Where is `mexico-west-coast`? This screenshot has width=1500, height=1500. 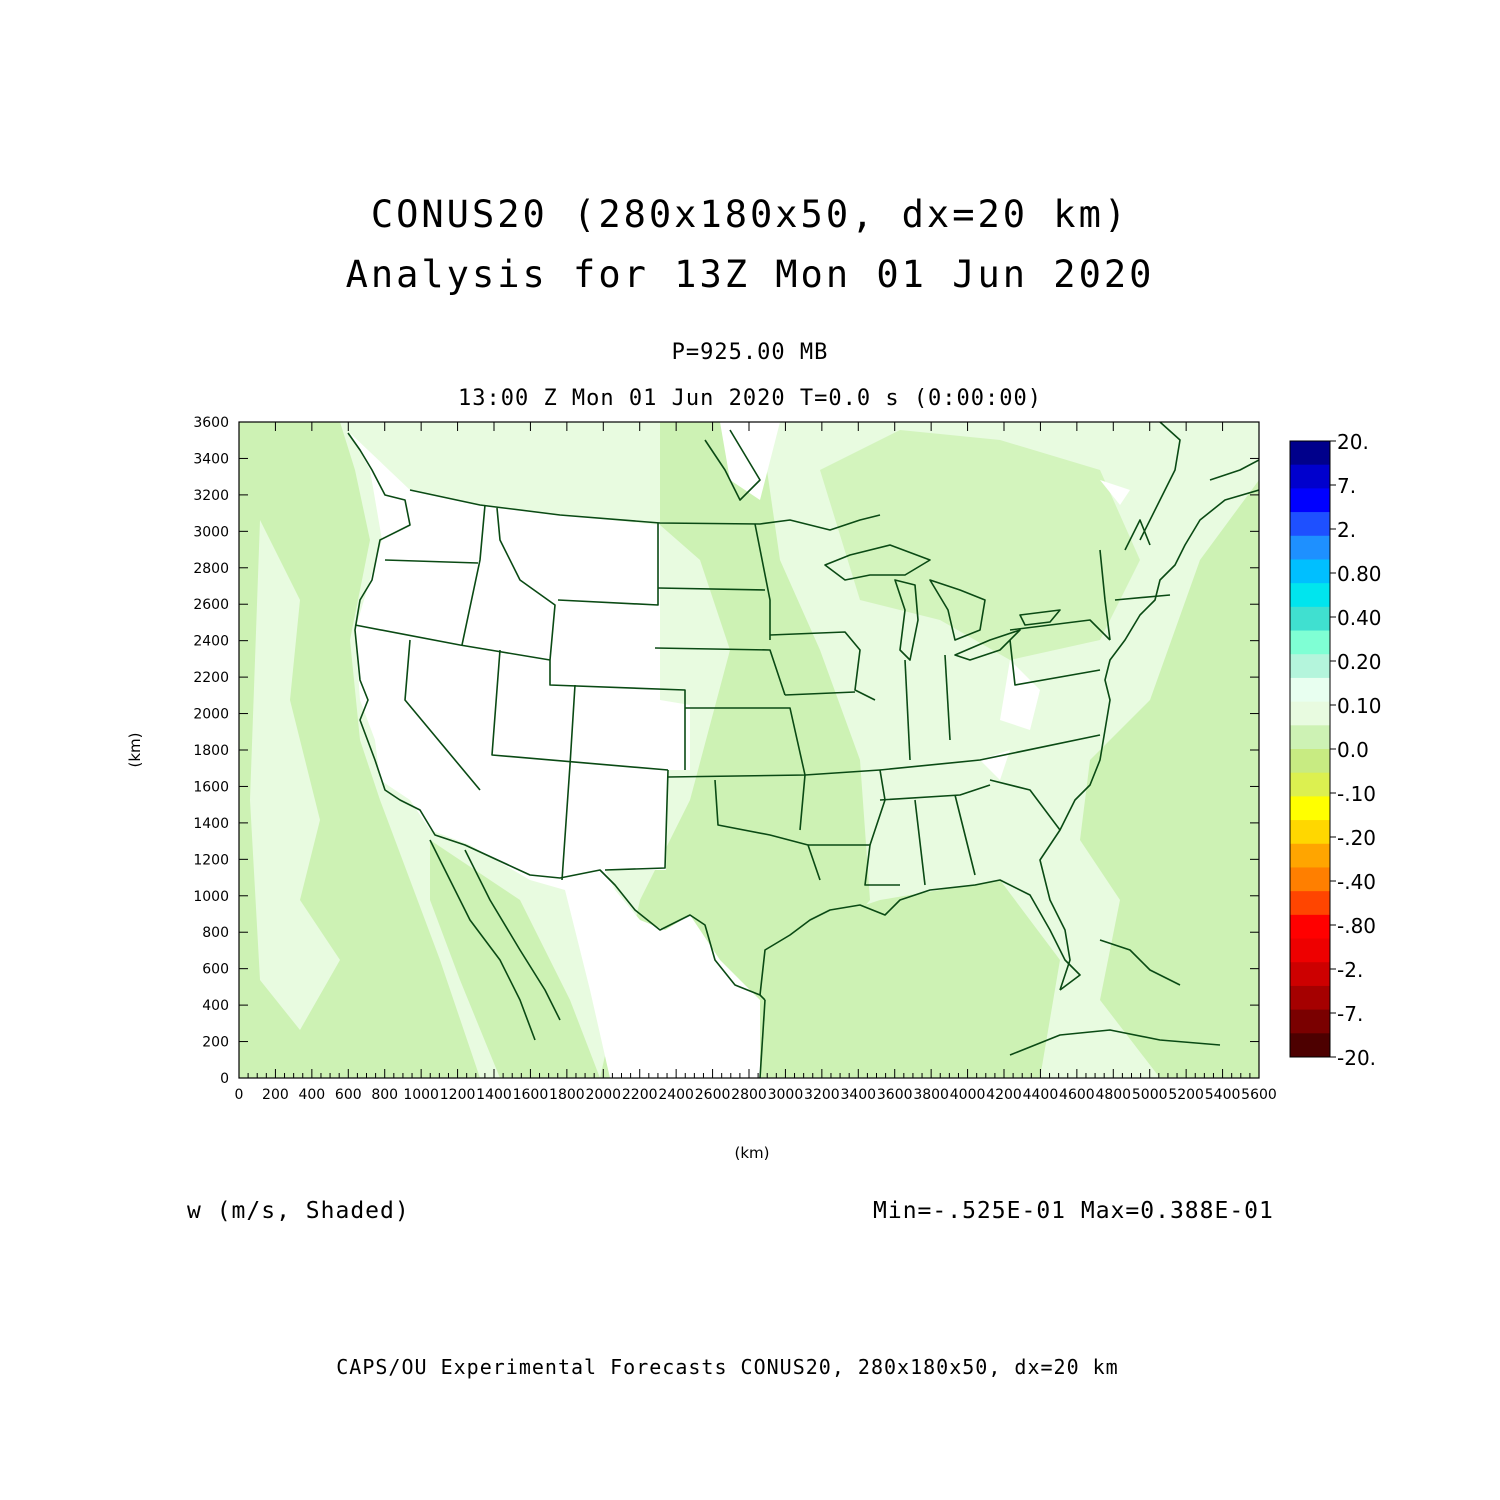 mexico-west-coast is located at coordinates (512, 935).